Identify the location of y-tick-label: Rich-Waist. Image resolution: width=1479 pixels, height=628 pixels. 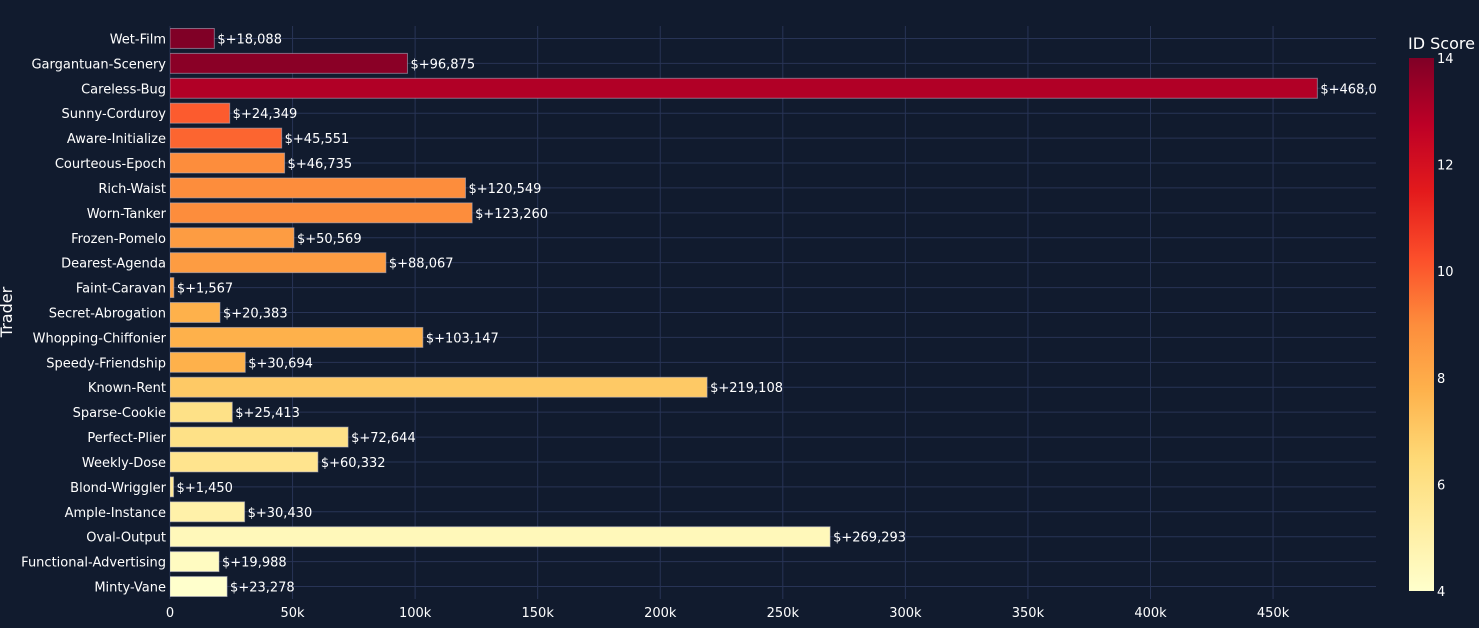
(132, 189).